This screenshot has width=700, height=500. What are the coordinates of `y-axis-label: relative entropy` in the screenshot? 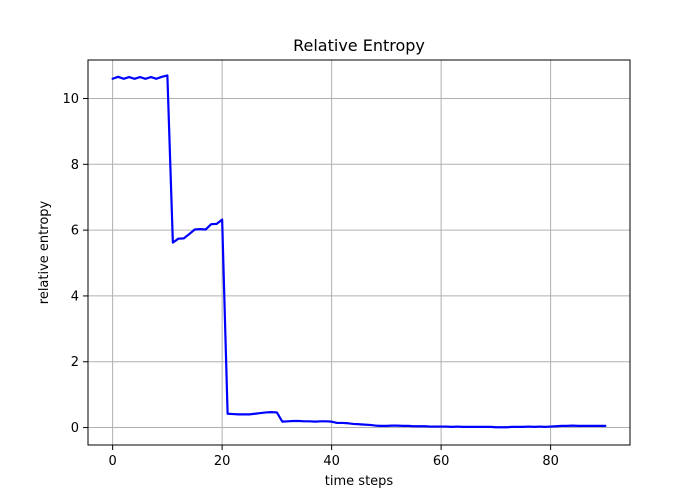 It's located at (44, 252).